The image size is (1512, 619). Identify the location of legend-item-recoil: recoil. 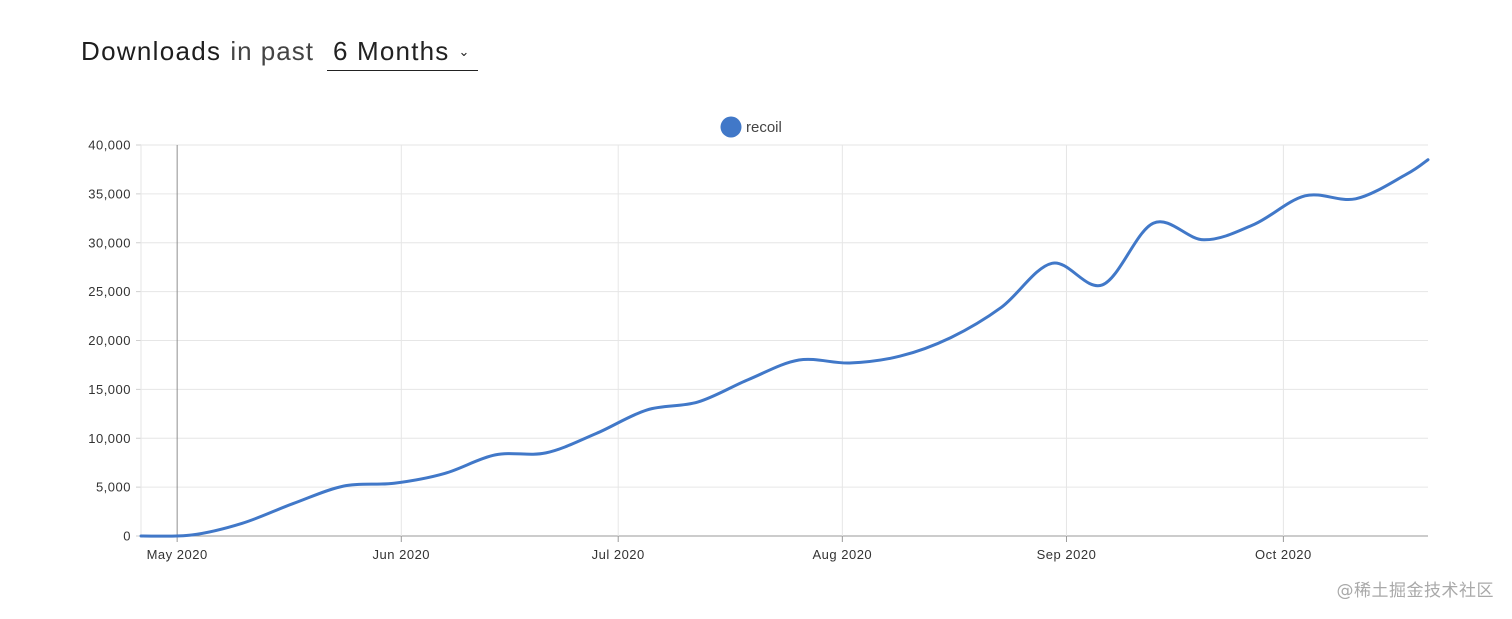
(751, 127).